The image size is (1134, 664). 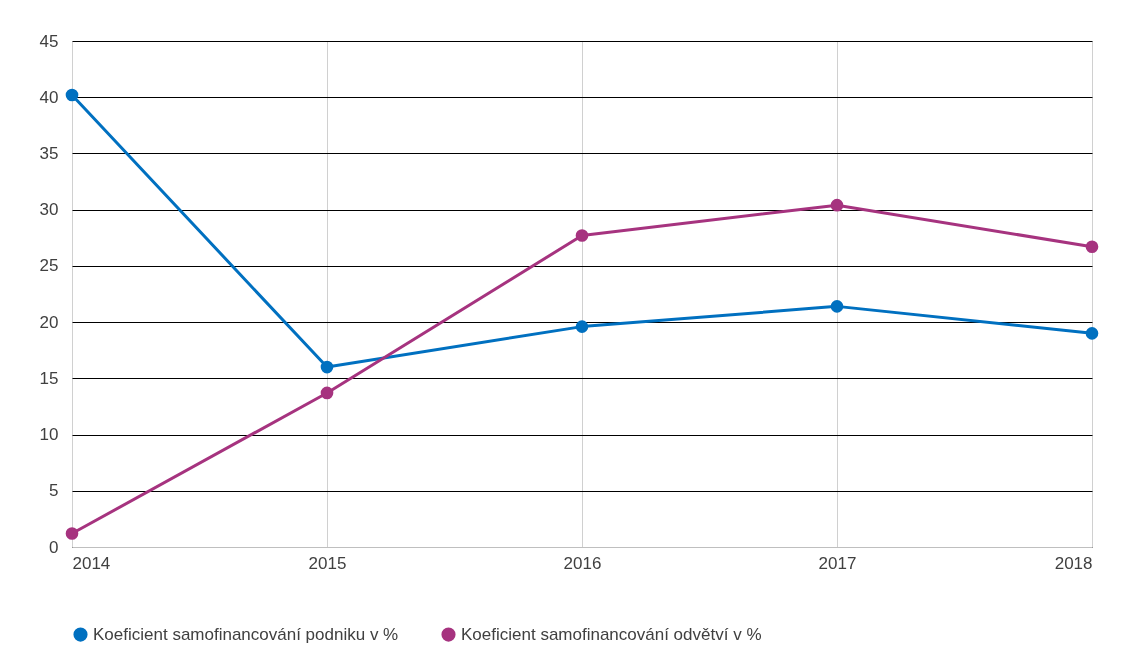 I want to click on x-tick-label: 2014, so click(x=91, y=563).